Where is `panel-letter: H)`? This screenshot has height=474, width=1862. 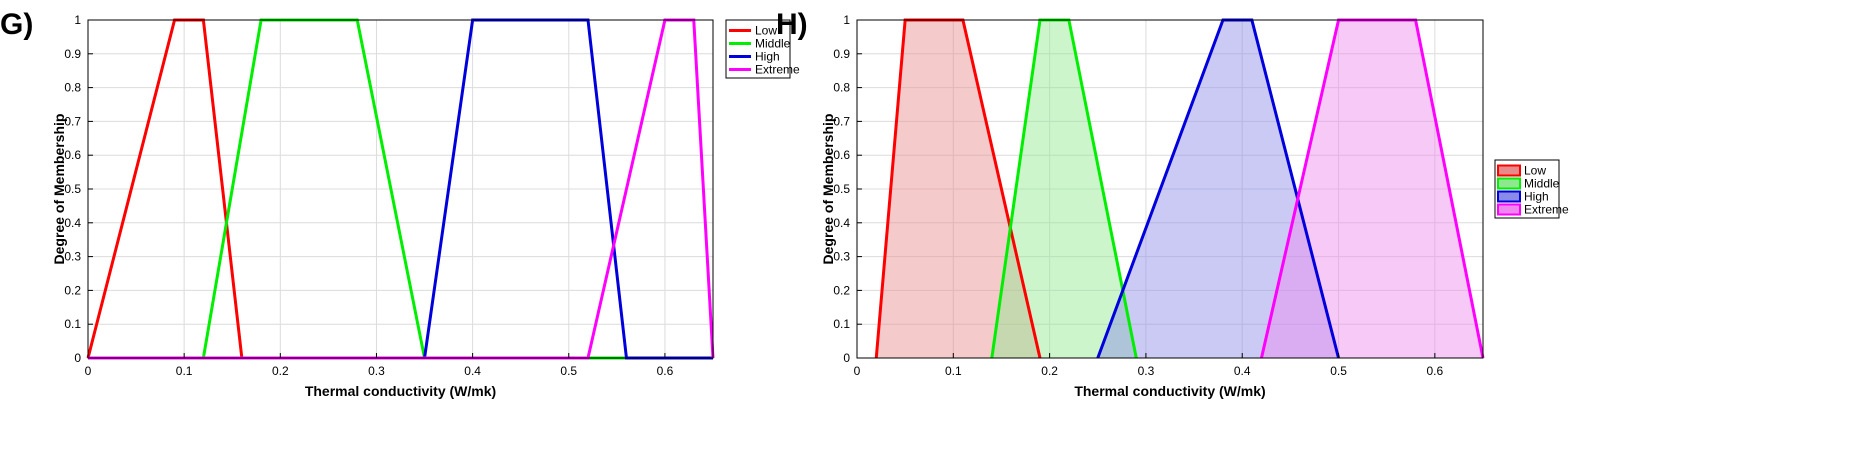 panel-letter: H) is located at coordinates (792, 24).